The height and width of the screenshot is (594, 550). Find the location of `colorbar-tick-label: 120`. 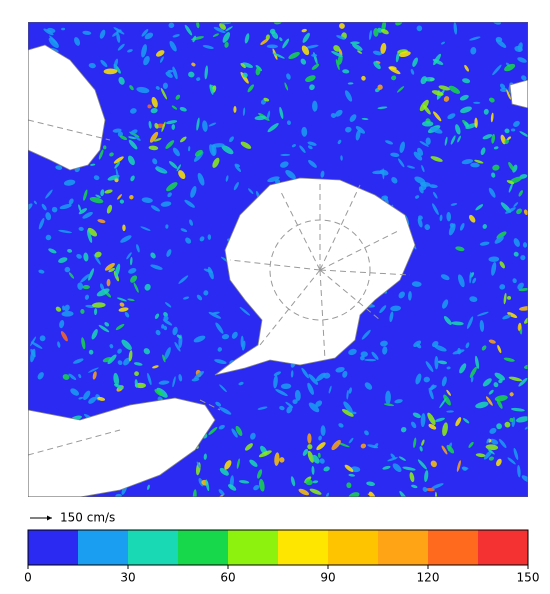

colorbar-tick-label: 120 is located at coordinates (428, 578).